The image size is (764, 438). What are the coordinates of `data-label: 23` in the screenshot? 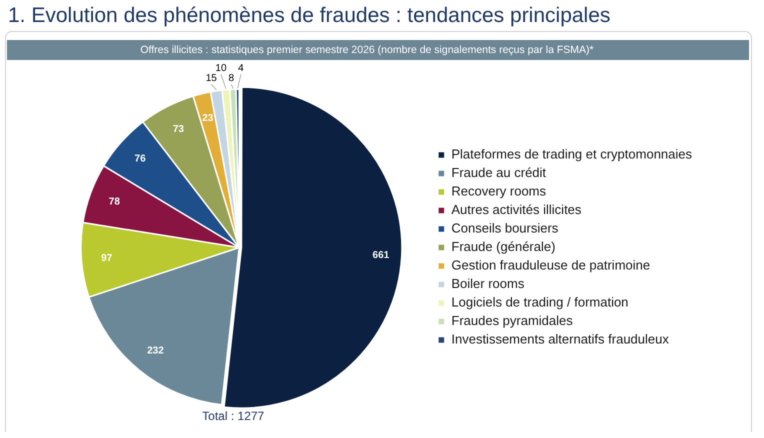 It's located at (208, 118).